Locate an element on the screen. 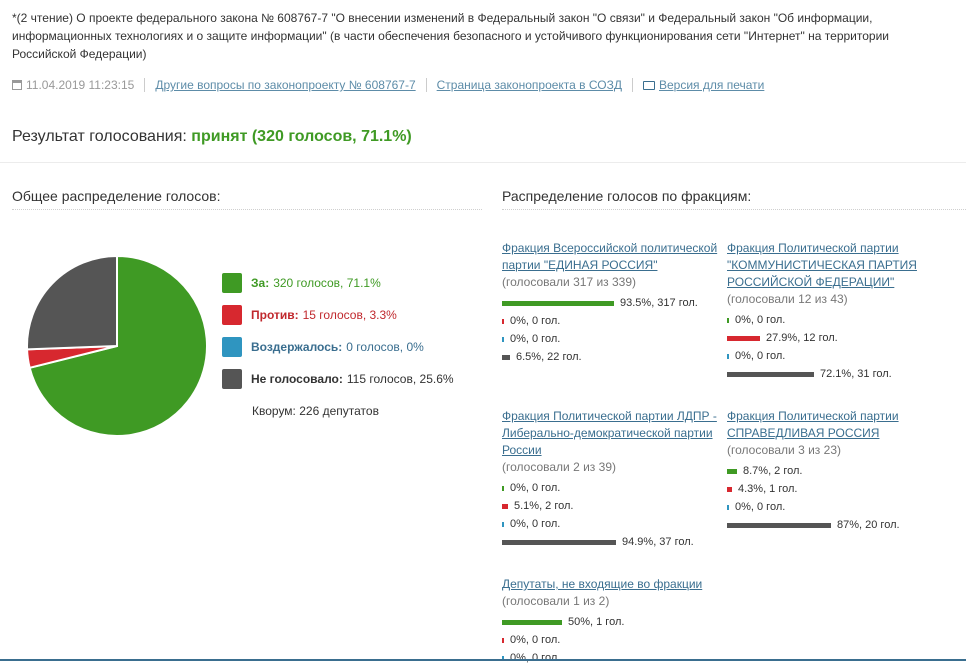 The width and height of the screenshot is (966, 667). faction-bar-label: 50%, 1 гол. is located at coordinates (596, 621).